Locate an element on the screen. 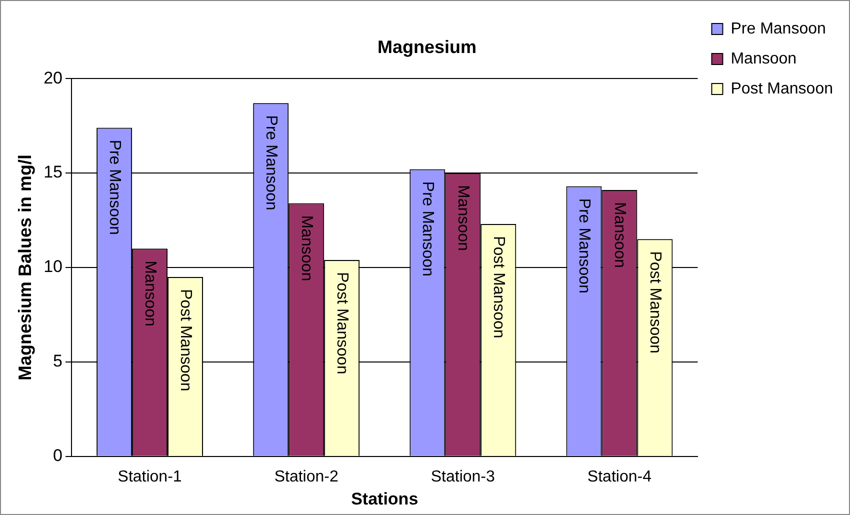 The image size is (850, 515). y-tick-label: 20 is located at coordinates (53, 78).